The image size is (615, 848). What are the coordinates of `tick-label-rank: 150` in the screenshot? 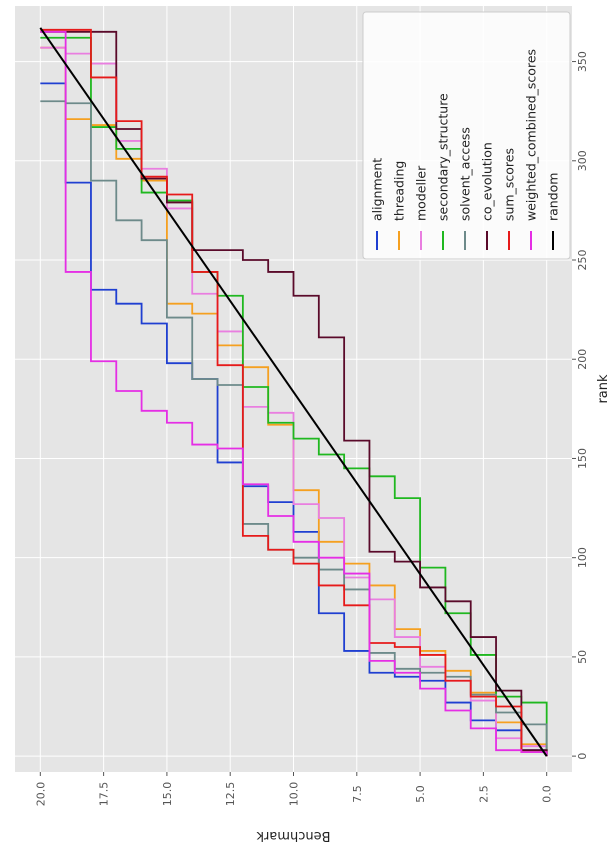 It's located at (582, 458).